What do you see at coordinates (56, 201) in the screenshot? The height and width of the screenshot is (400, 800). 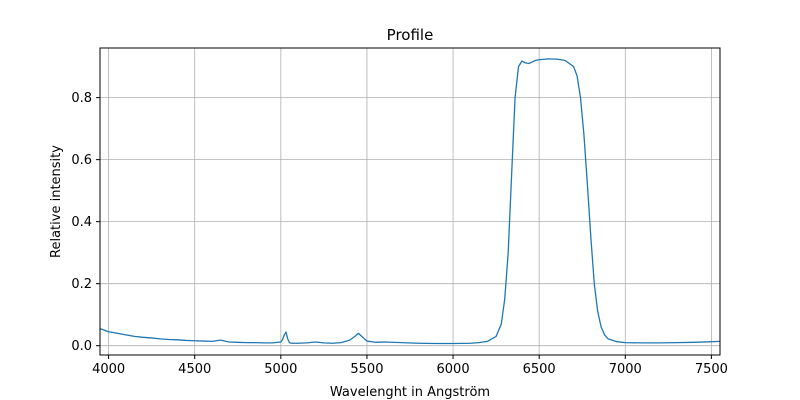 I see `y-axis-title: Relative intensity` at bounding box center [56, 201].